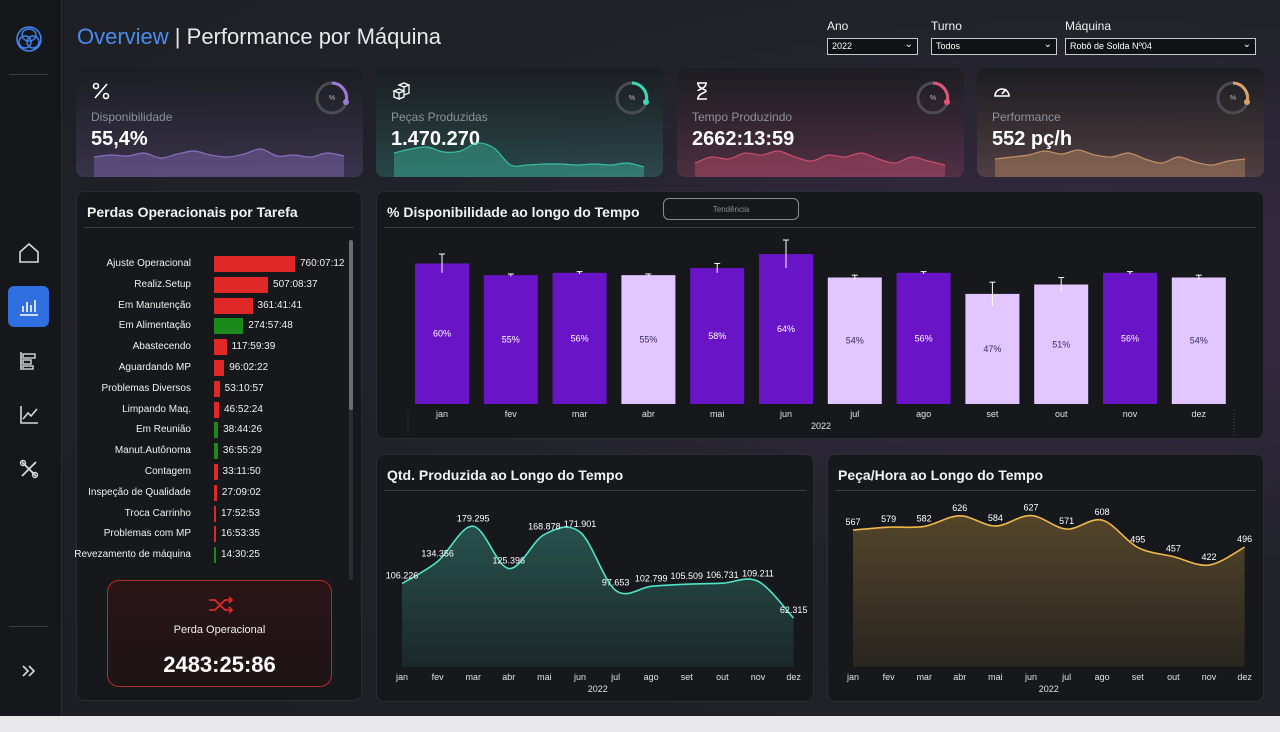 The image size is (1280, 732). What do you see at coordinates (794, 610) in the screenshot?
I see `data-label: 62.315` at bounding box center [794, 610].